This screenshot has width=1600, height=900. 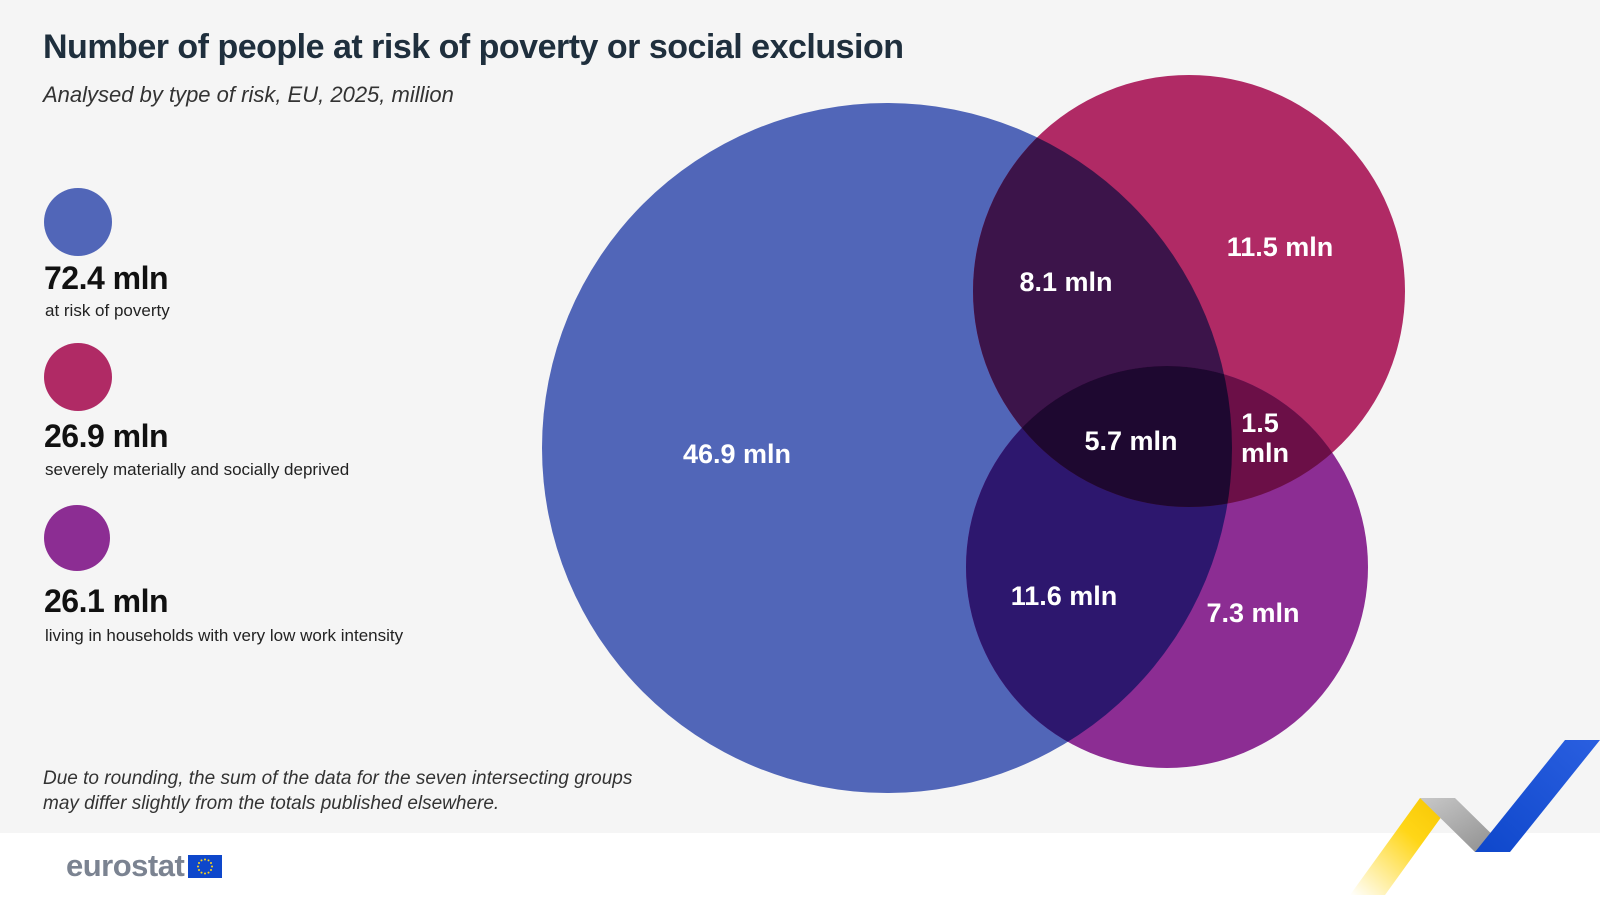 I want to click on label-work-only: 7.3 mln, so click(x=1252, y=613).